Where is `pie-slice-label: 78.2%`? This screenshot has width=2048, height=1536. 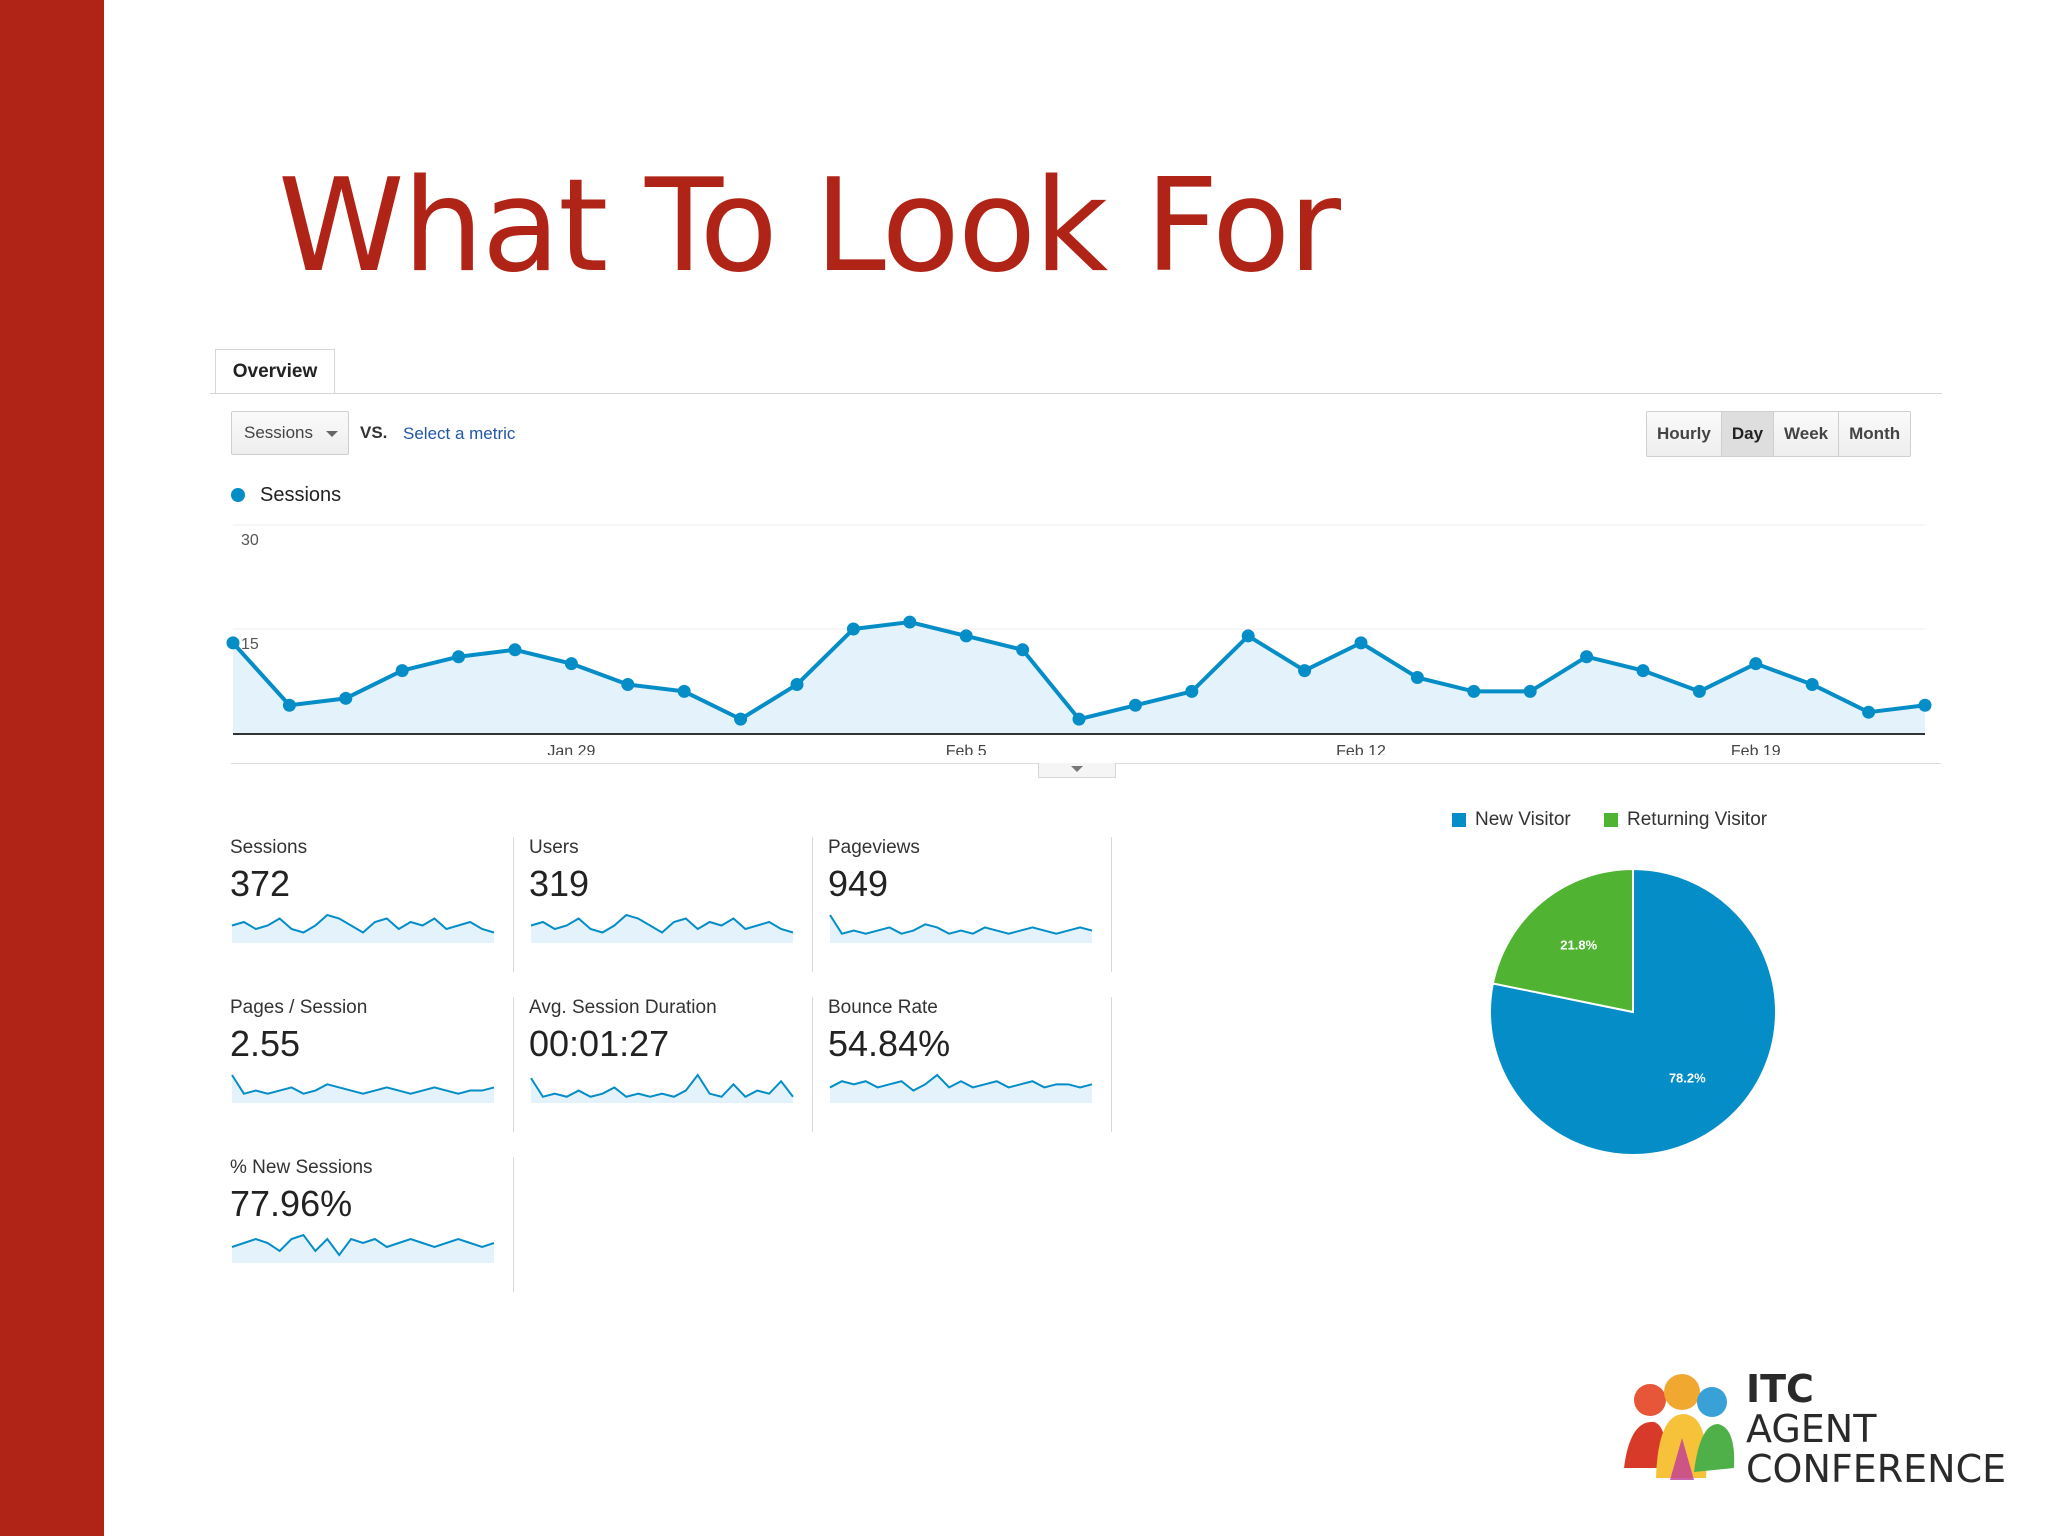 pie-slice-label: 78.2% is located at coordinates (1687, 1077).